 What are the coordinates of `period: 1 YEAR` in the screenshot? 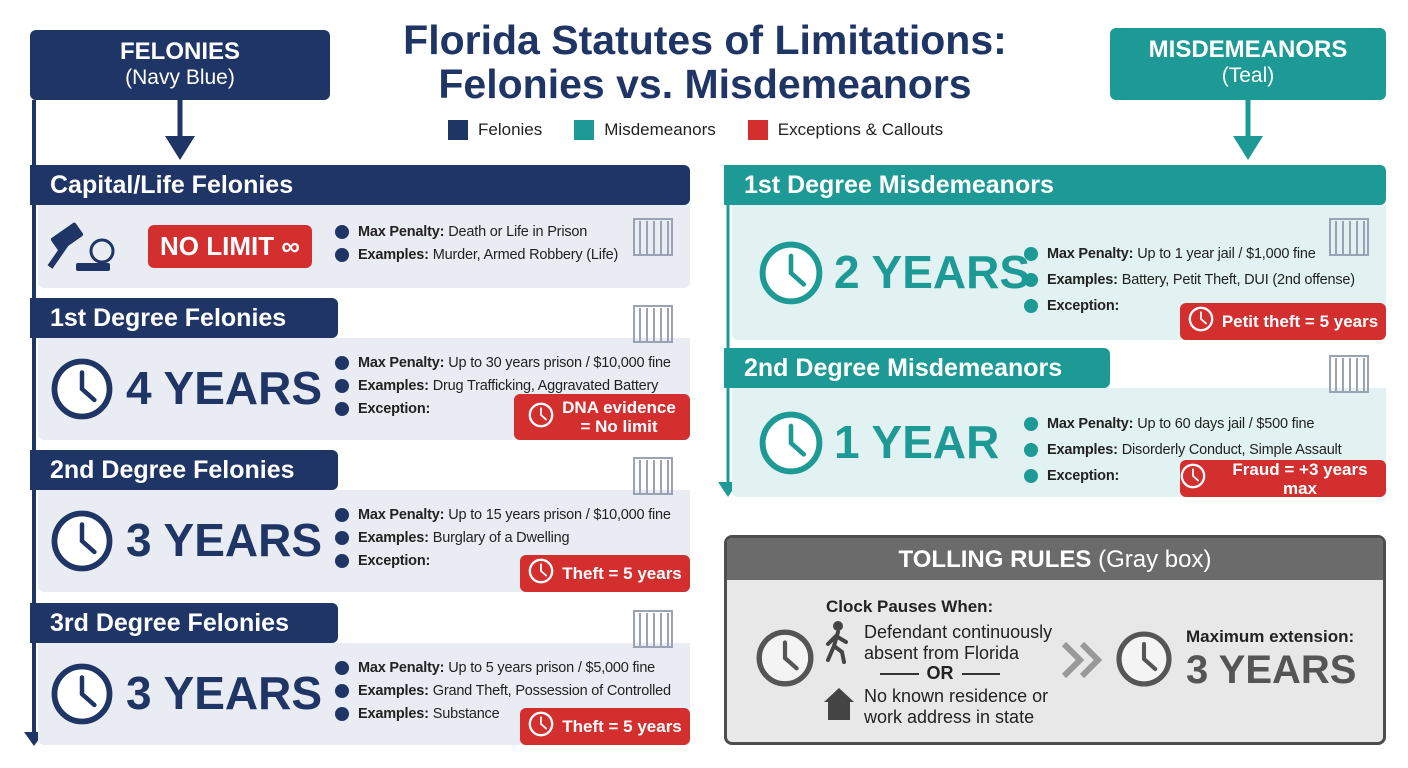 It's located at (917, 441).